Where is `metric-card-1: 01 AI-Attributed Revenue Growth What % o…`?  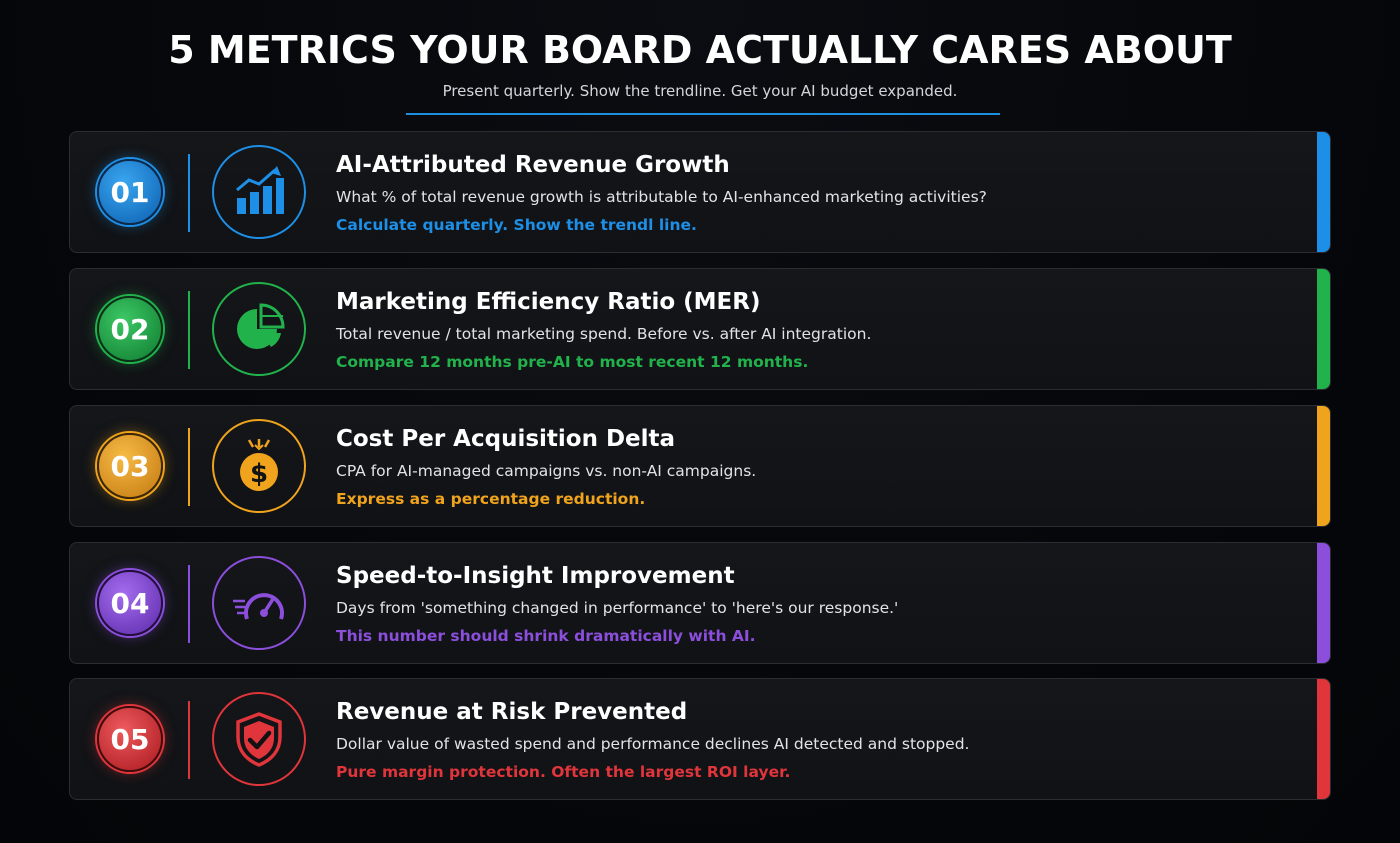 metric-card-1: 01 AI-Attributed Revenue Growth What % o… is located at coordinates (700, 192).